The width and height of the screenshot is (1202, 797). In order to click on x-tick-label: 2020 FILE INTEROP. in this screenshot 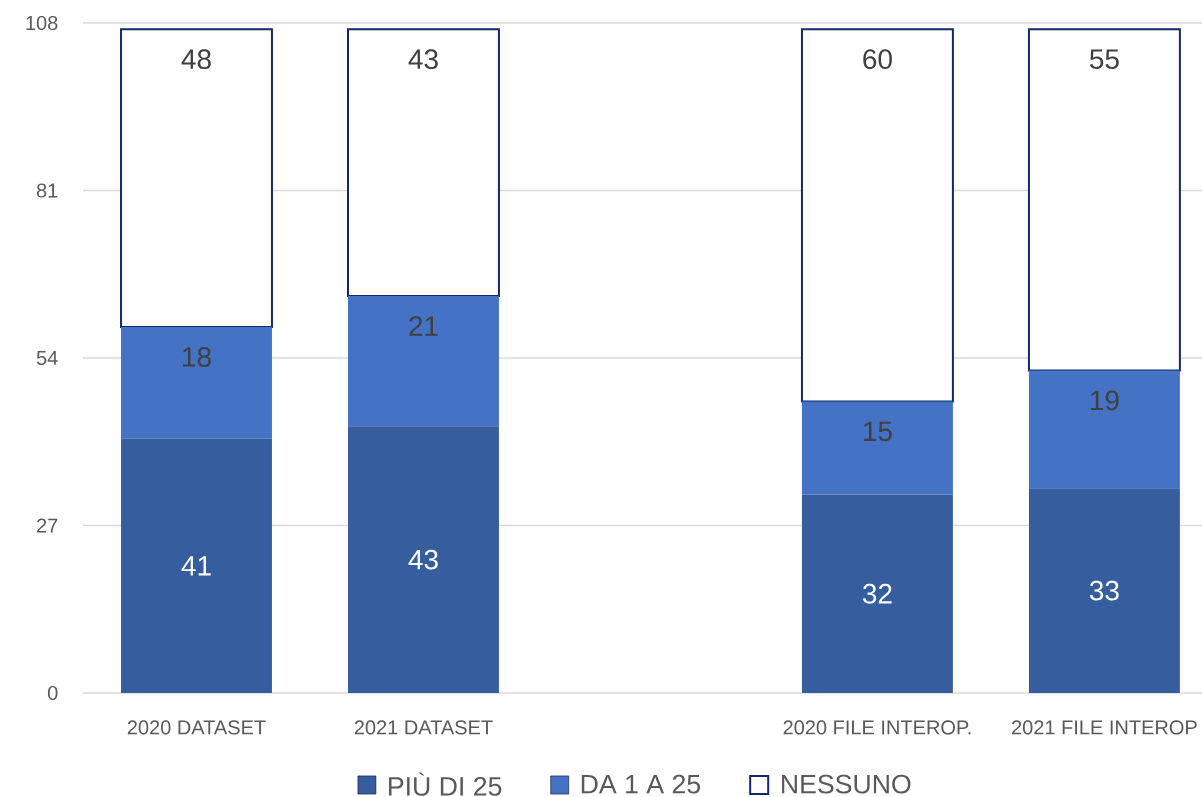, I will do `click(877, 727)`.